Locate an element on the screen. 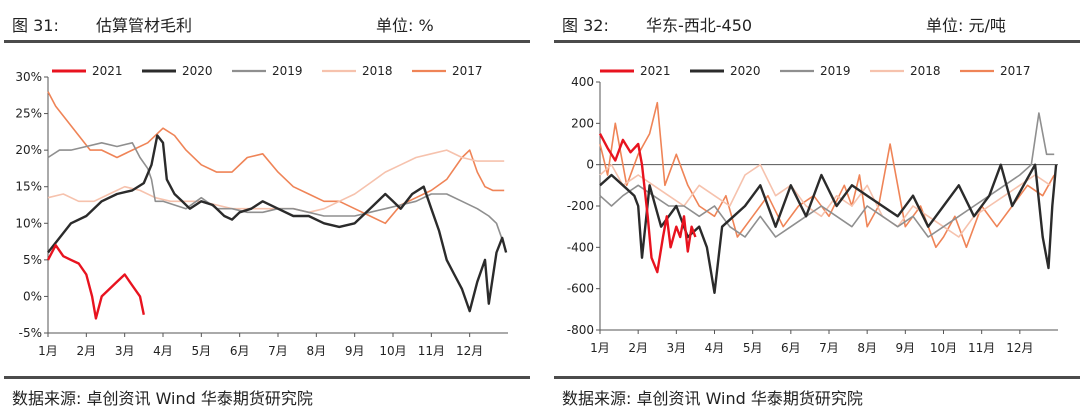 This screenshot has width=1080, height=415. series-line-2017 is located at coordinates (276, 158).